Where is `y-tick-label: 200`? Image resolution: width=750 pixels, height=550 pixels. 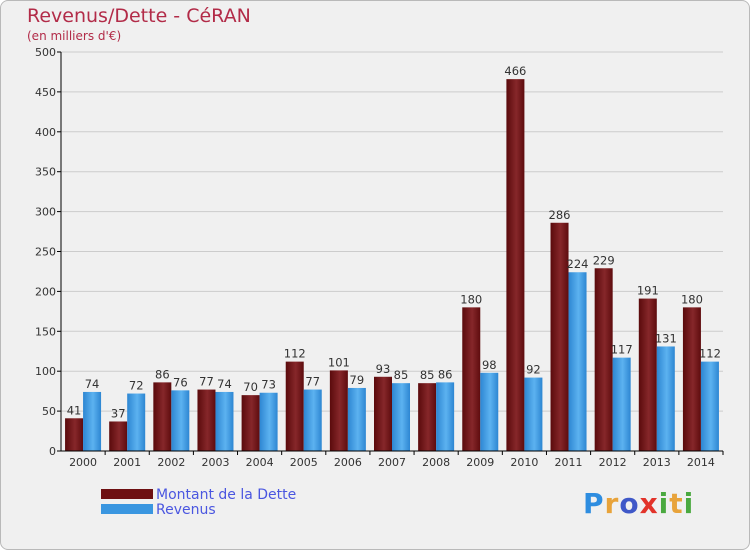 y-tick-label: 200 is located at coordinates (45, 291).